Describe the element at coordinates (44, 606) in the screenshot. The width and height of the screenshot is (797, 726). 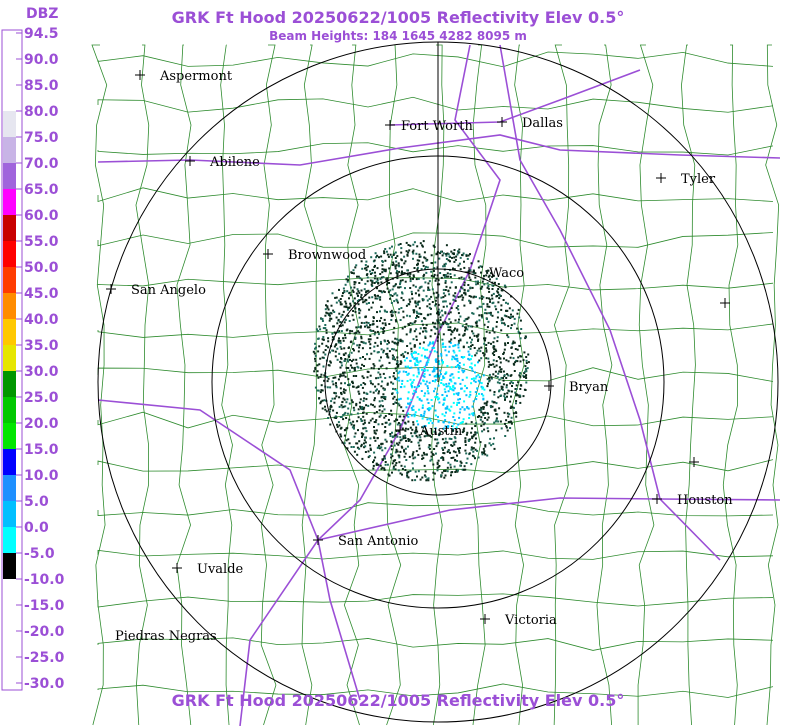
I see `legend-label: -15.0` at that location.